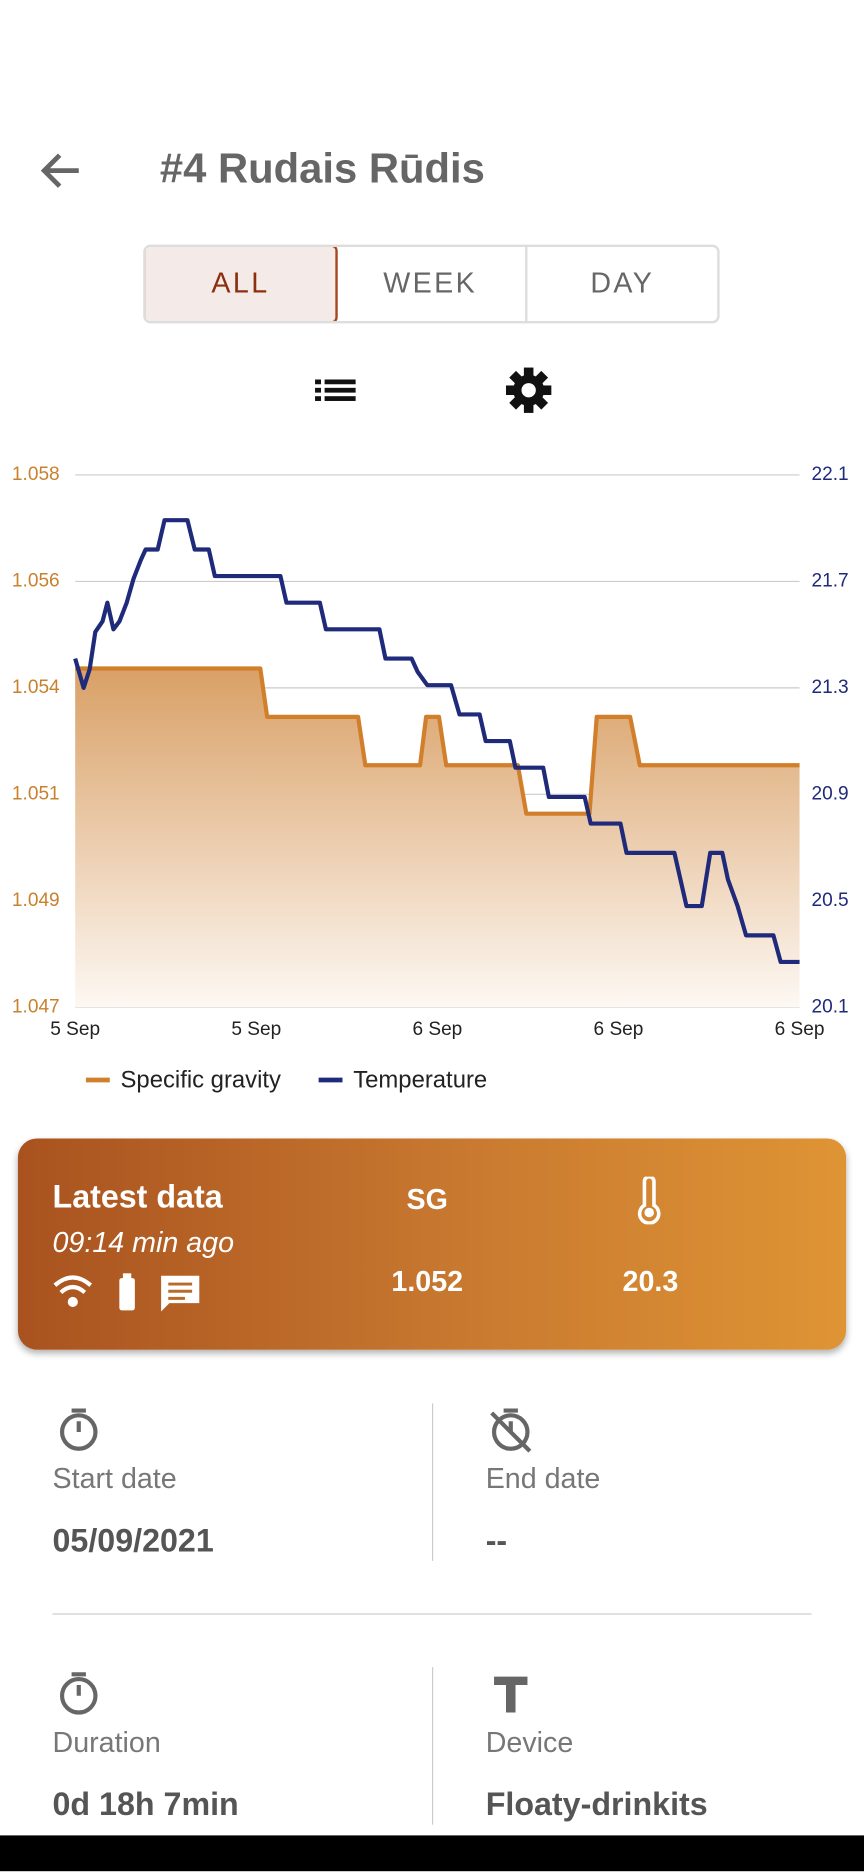 The image size is (864, 1872). Describe the element at coordinates (496, 1540) in the screenshot. I see `info-value: --` at that location.